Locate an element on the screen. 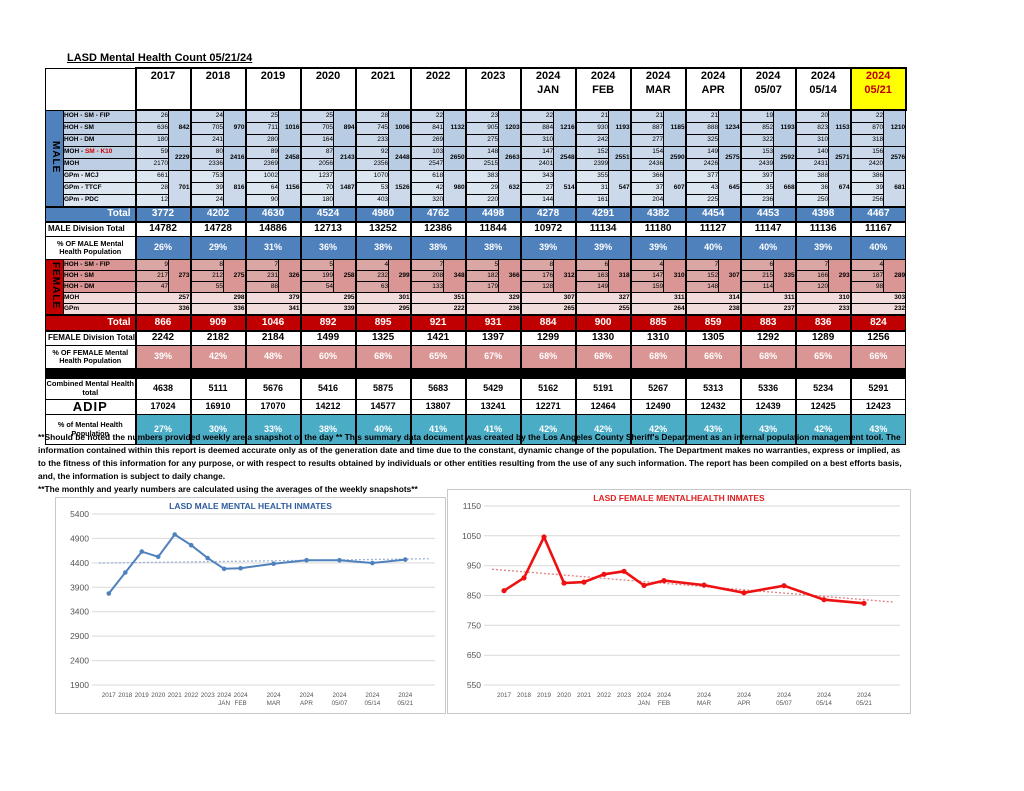 The width and height of the screenshot is (1024, 791). cell: 182 is located at coordinates (482, 276).